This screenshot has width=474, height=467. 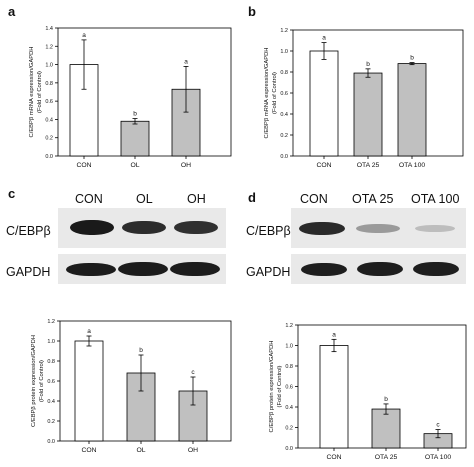 I want to click on blot-c-gapdh-strip, so click(x=142, y=269).